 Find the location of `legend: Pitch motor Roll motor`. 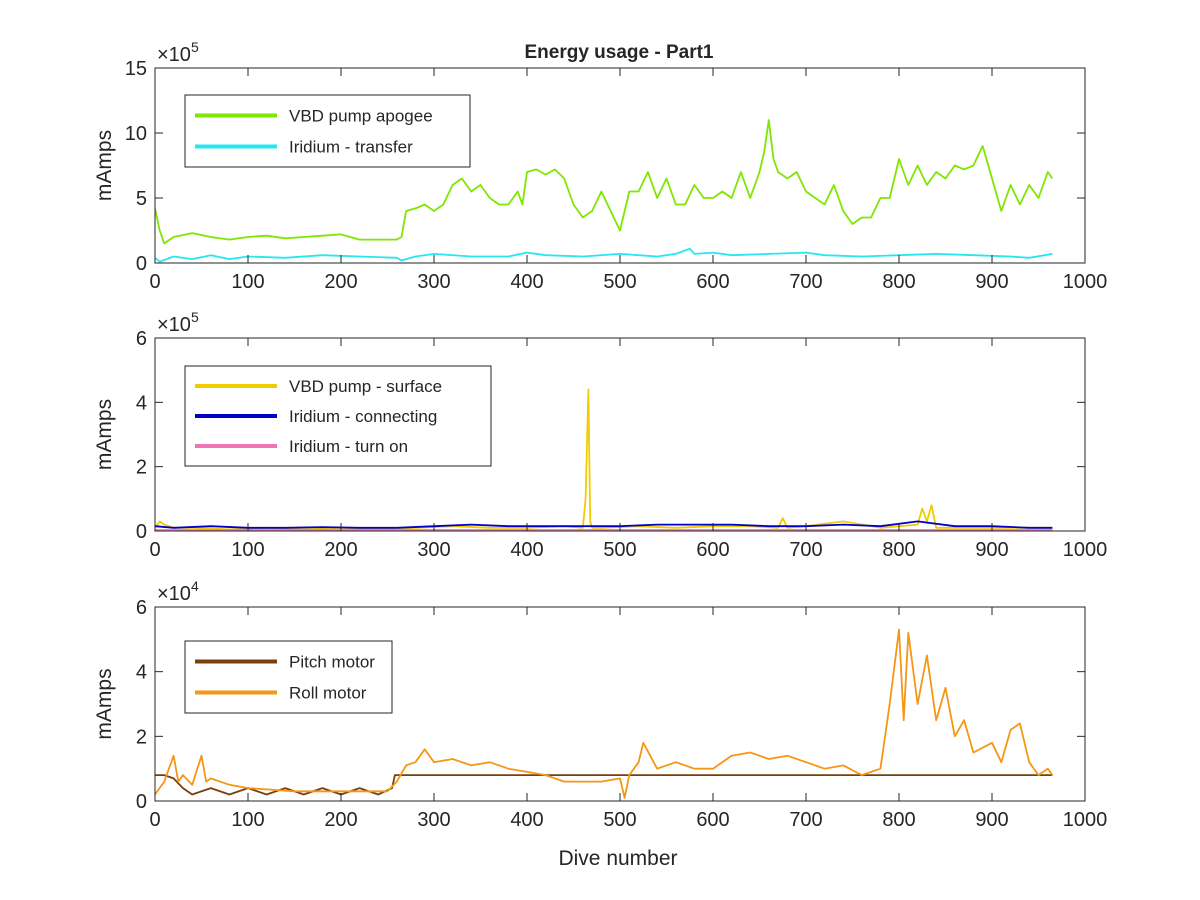

legend: Pitch motor Roll motor is located at coordinates (288, 677).